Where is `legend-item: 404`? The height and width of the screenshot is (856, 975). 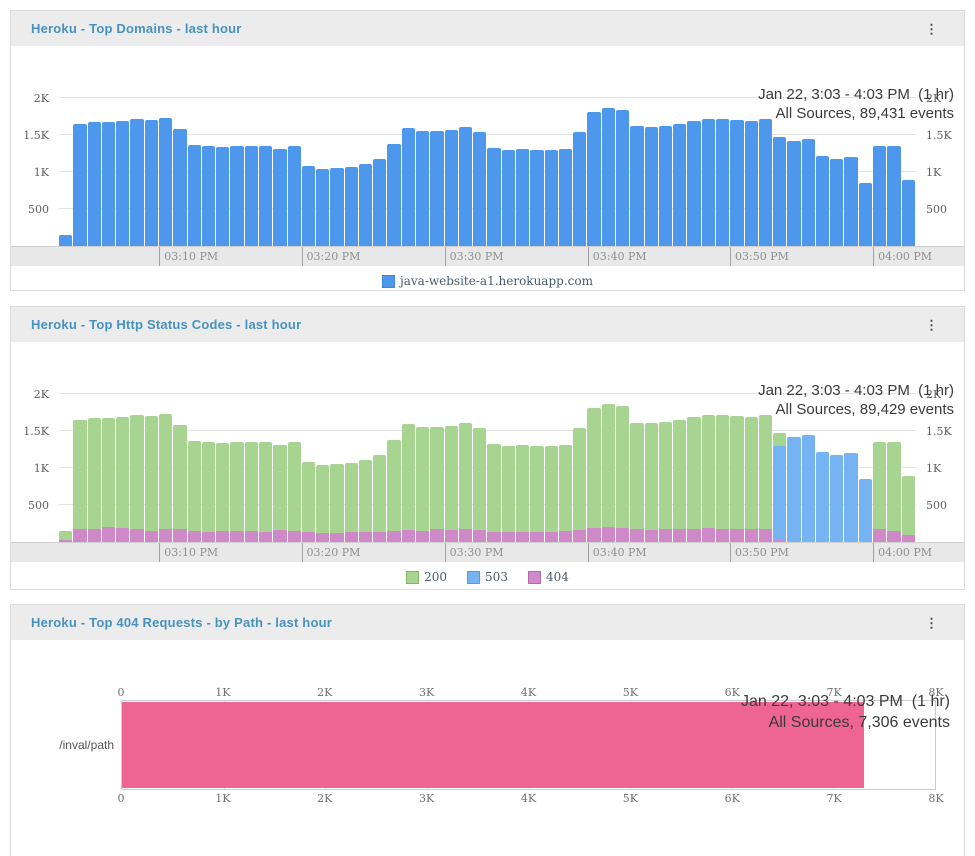 legend-item: 404 is located at coordinates (548, 577).